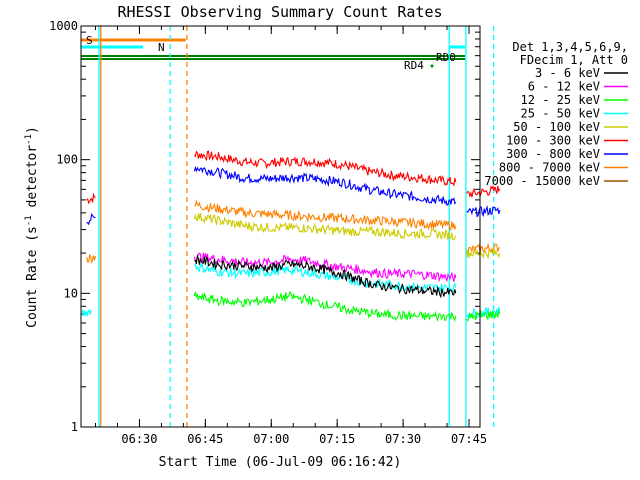 This screenshot has width=640, height=480. What do you see at coordinates (446, 57) in the screenshot?
I see `rd0-flag-label: RD0` at bounding box center [446, 57].